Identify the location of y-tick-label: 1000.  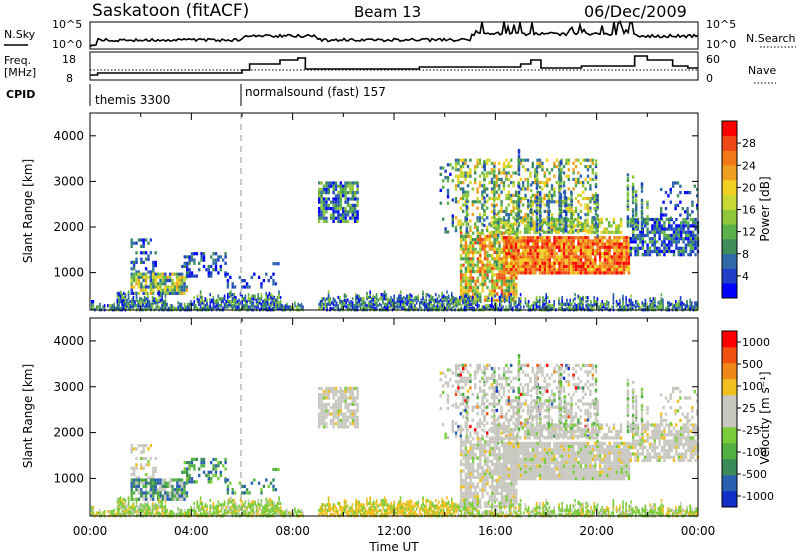
(68, 273).